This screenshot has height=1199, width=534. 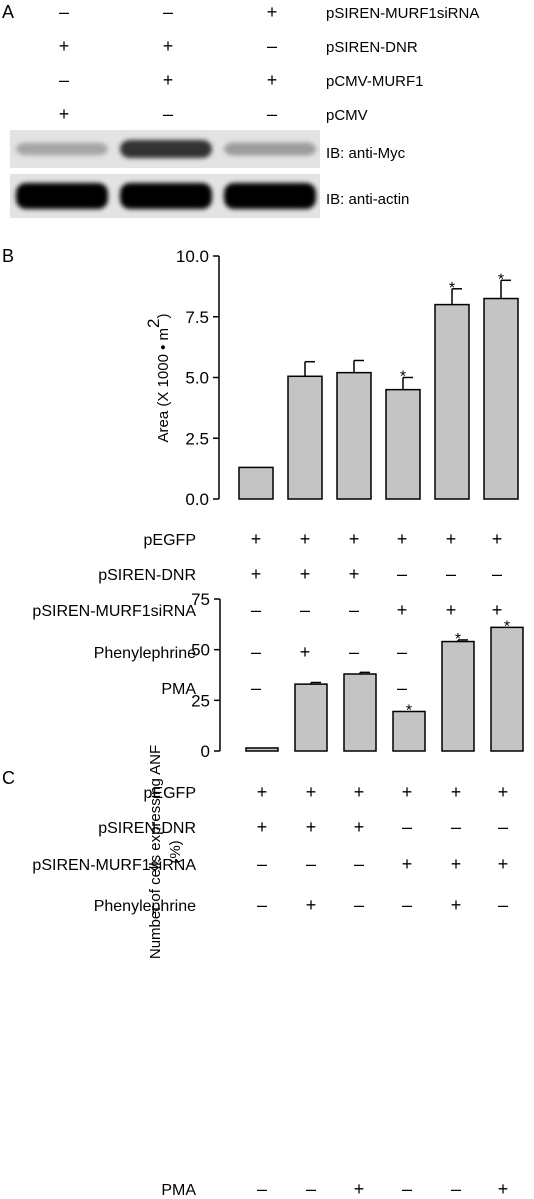 What do you see at coordinates (64, 80) in the screenshot?
I see `panel-a-sign-r2-c0: –` at bounding box center [64, 80].